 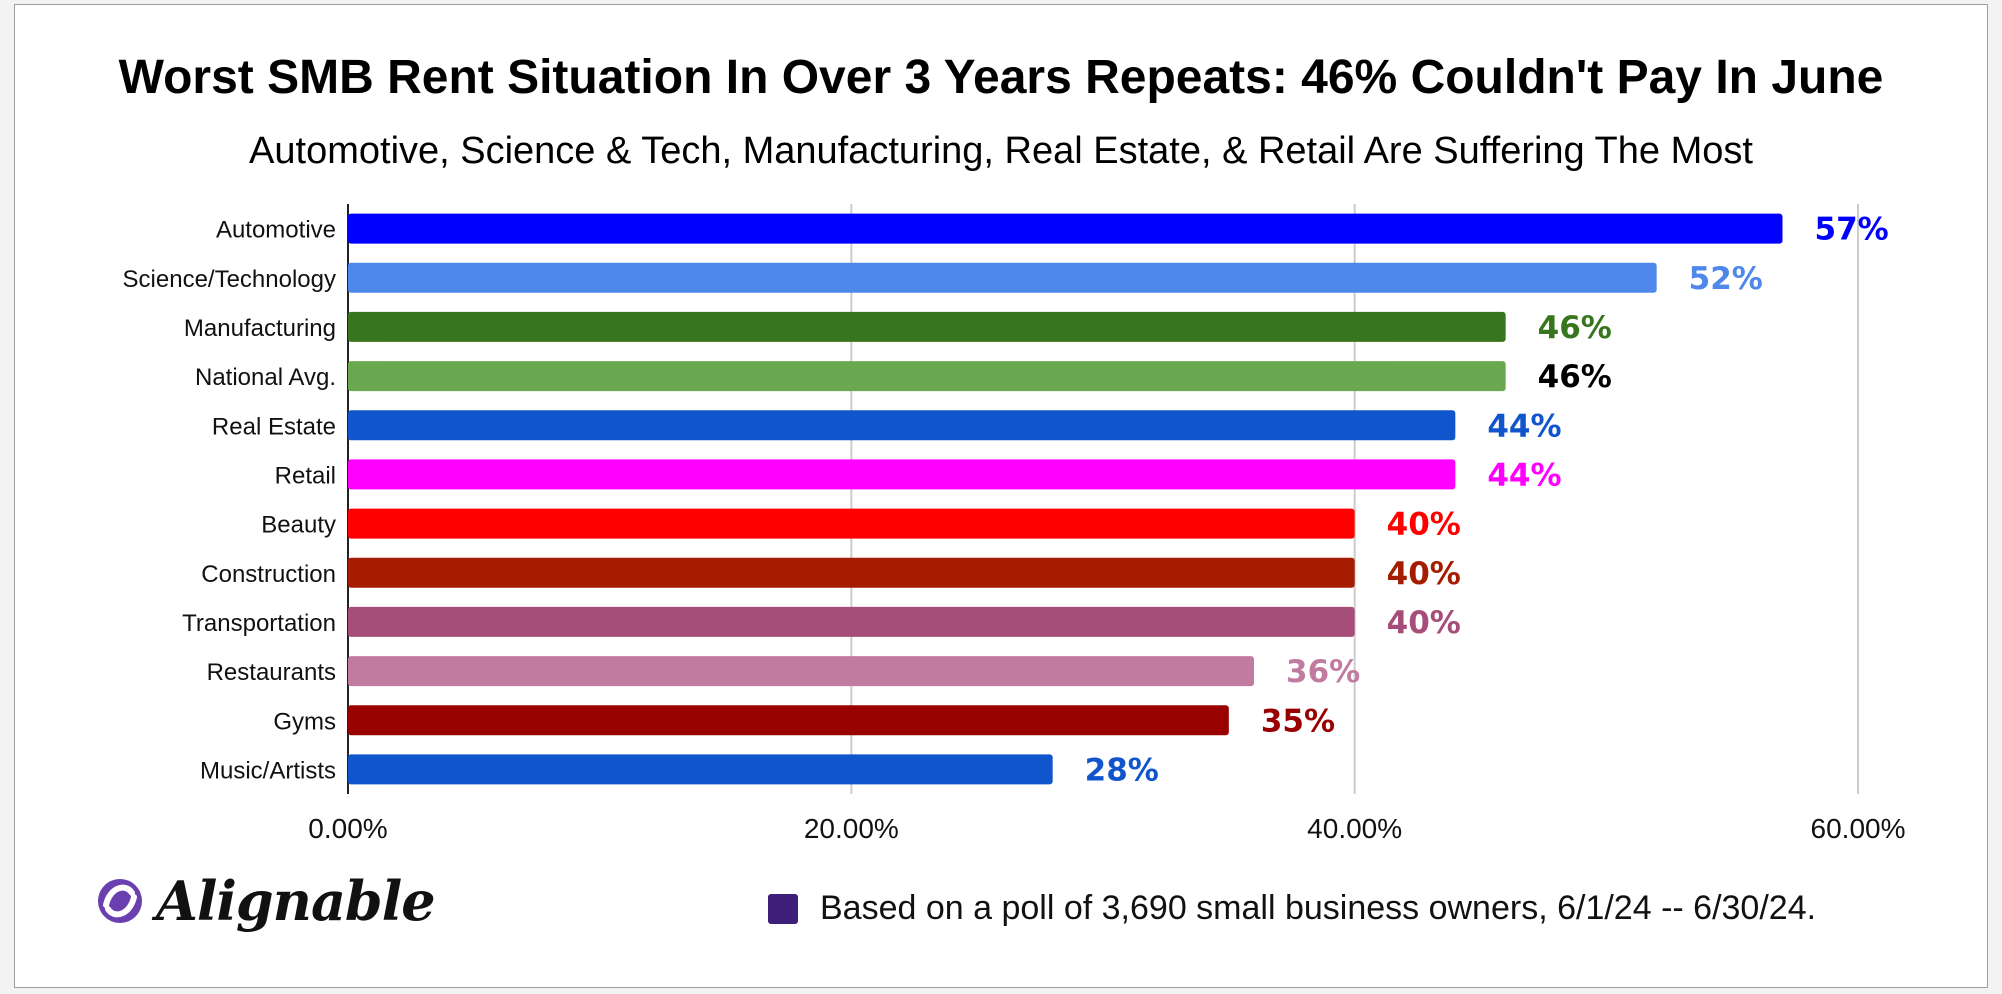 What do you see at coordinates (274, 426) in the screenshot?
I see `category-label: Real Estate` at bounding box center [274, 426].